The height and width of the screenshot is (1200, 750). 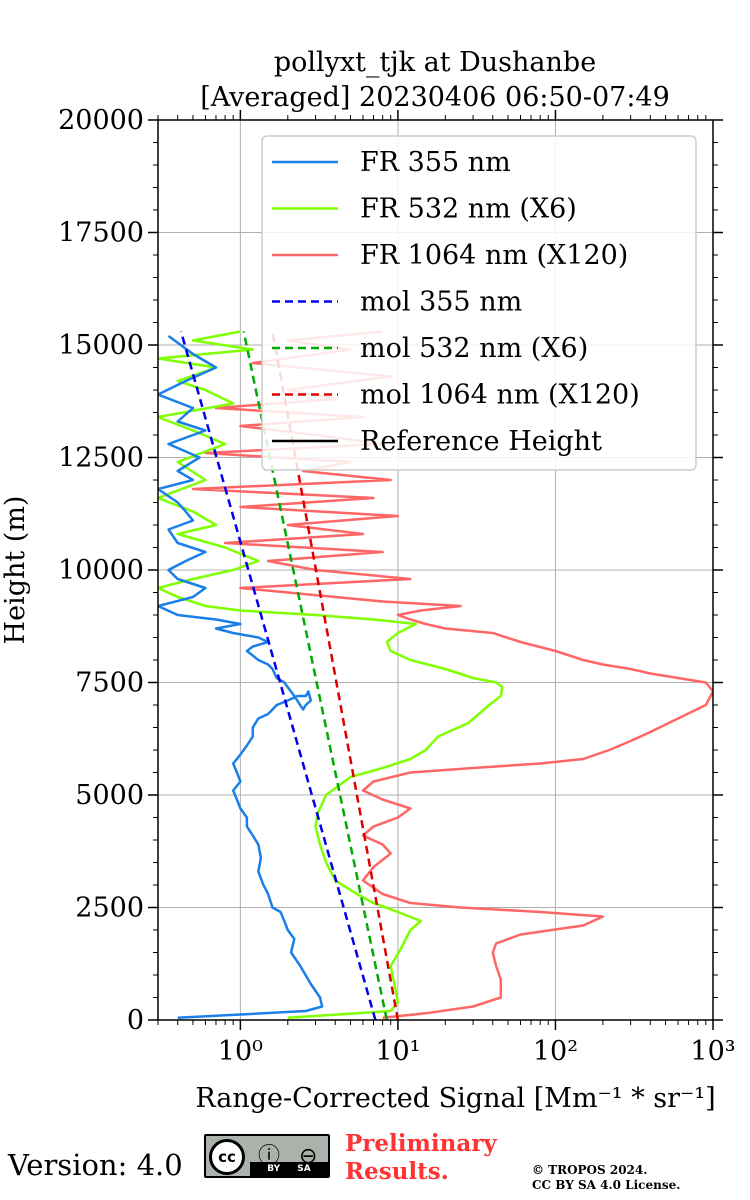 I want to click on copyright-note: © TROPOS 2024. CC BY SA 4.0 License., so click(x=606, y=1178).